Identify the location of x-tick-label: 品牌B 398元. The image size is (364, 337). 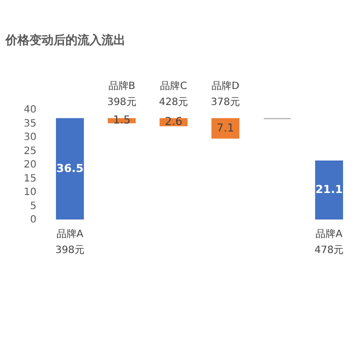
(121, 94).